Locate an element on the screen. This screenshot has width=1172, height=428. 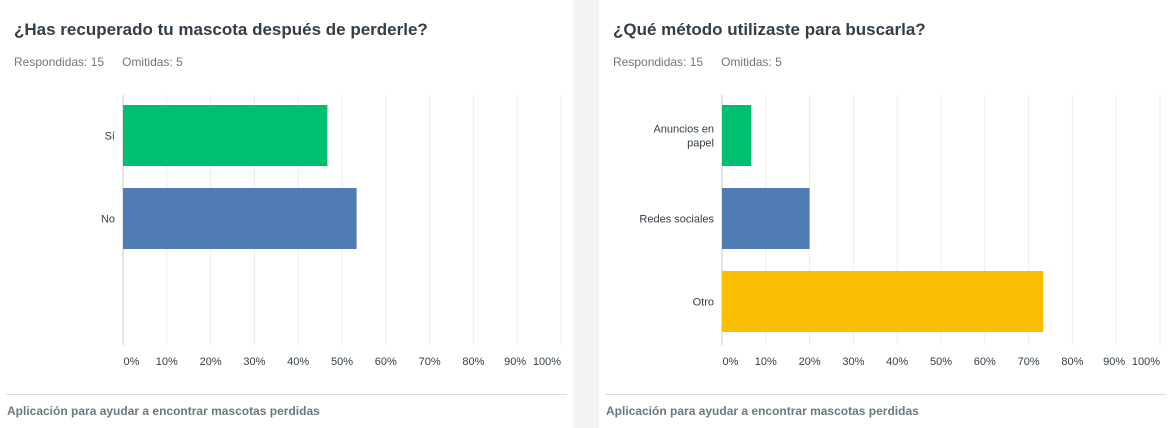
question-title: ¿Qué método utilizaste para buscarla? is located at coordinates (769, 29).